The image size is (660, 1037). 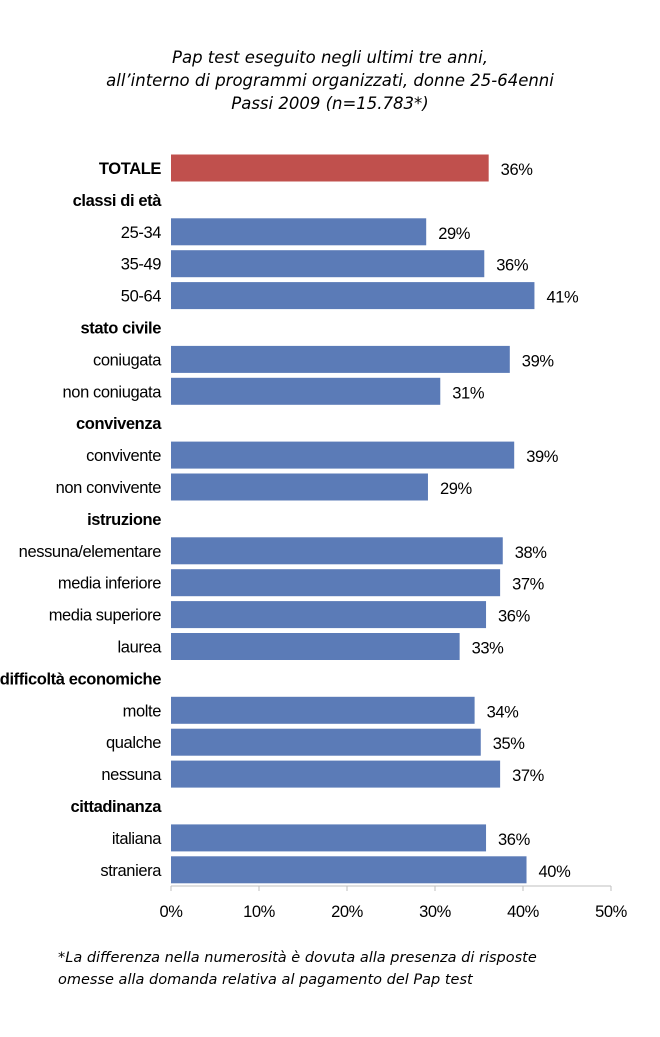 I want to click on category-header: classi di età, so click(x=118, y=201).